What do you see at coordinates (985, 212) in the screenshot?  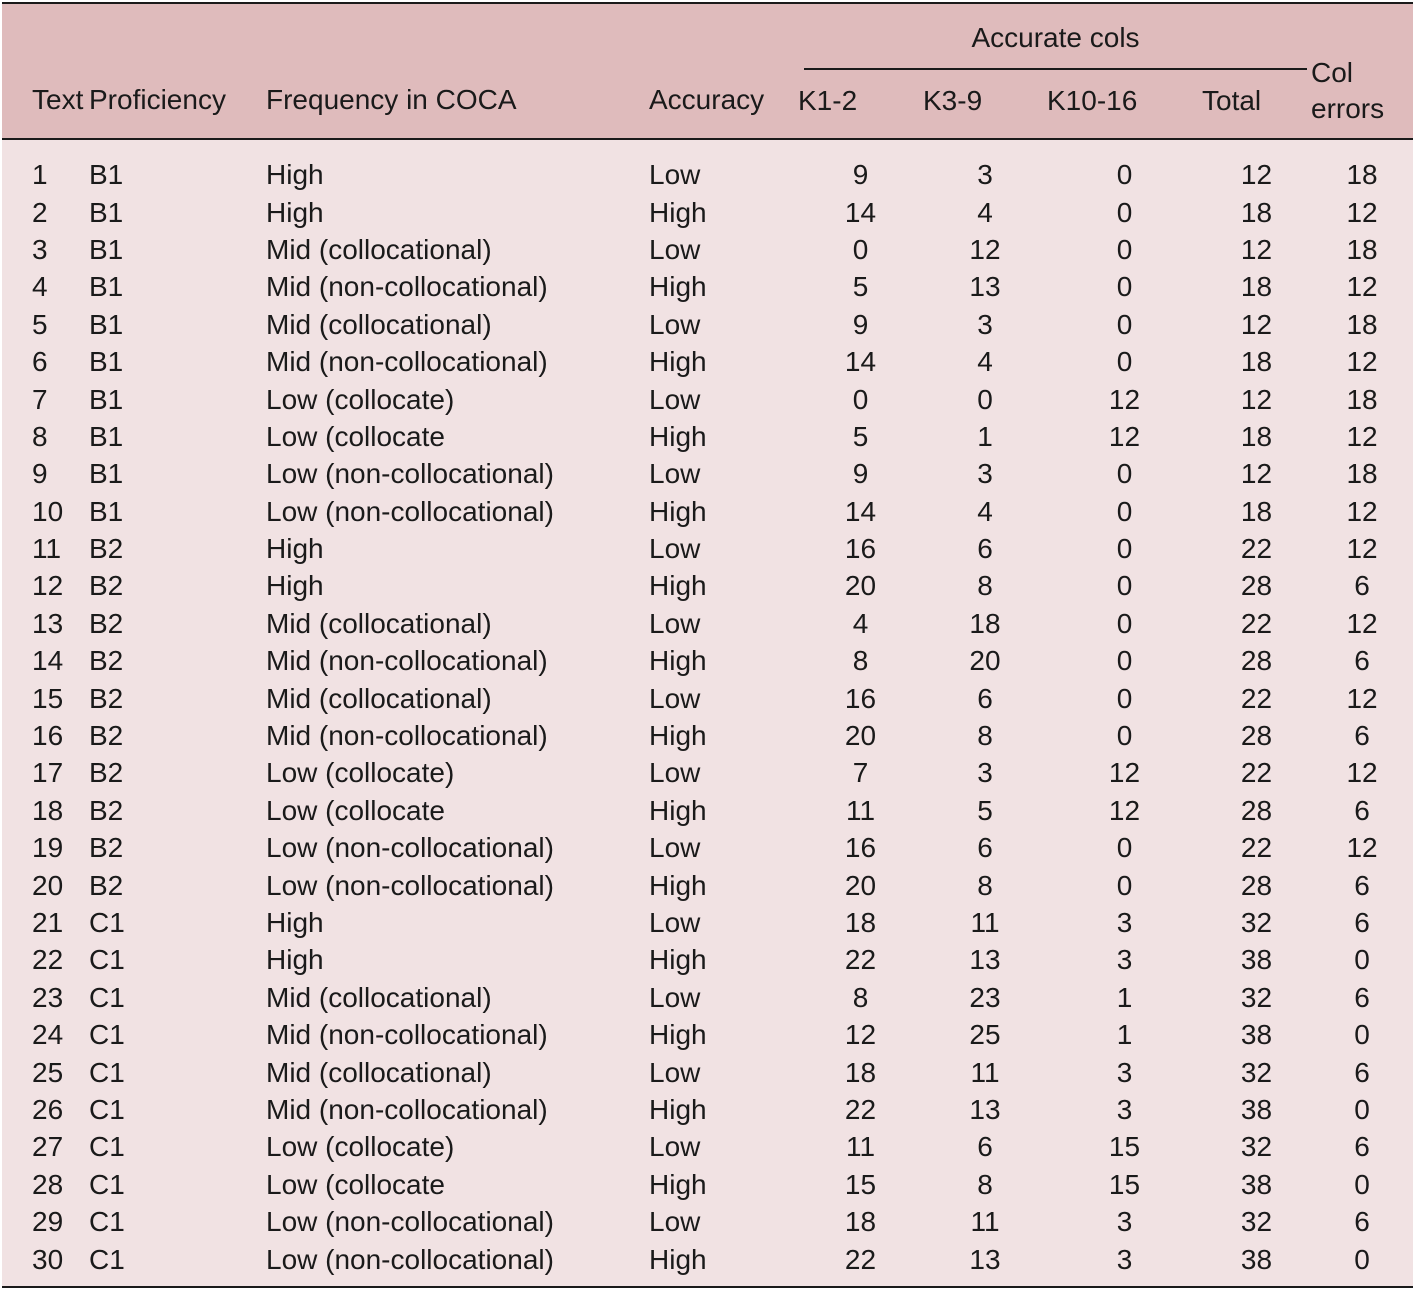 I see `cell-k3-9: 4` at bounding box center [985, 212].